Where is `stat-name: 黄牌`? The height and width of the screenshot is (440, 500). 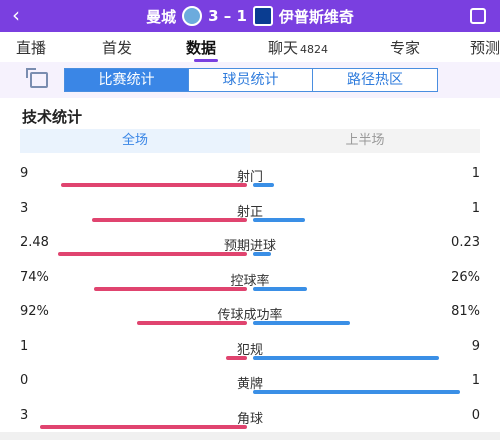 stat-name: 黄牌 is located at coordinates (249, 384).